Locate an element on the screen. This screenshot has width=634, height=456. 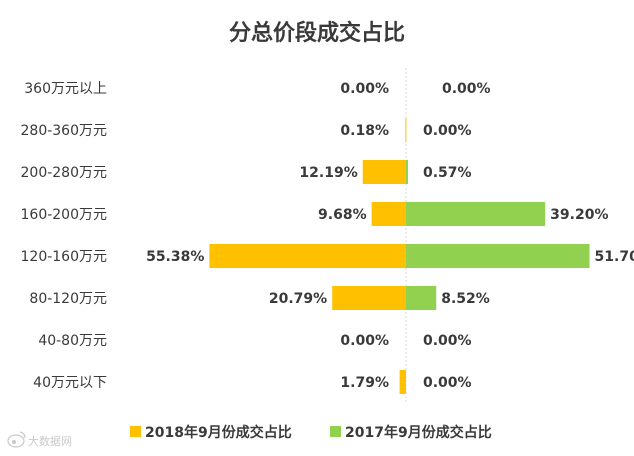
value-label: 20.79% is located at coordinates (298, 299).